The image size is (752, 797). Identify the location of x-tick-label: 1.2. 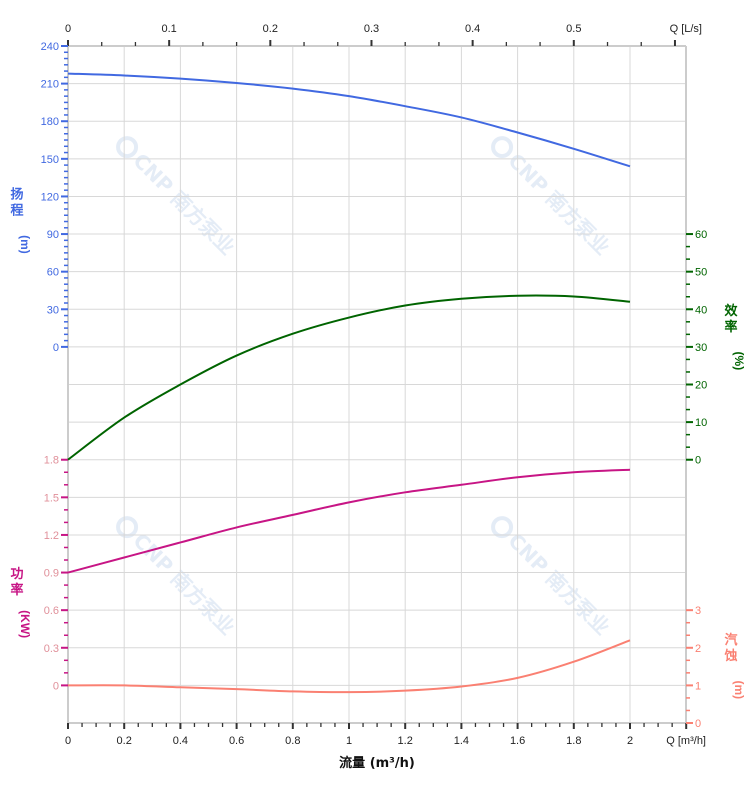
(405, 741).